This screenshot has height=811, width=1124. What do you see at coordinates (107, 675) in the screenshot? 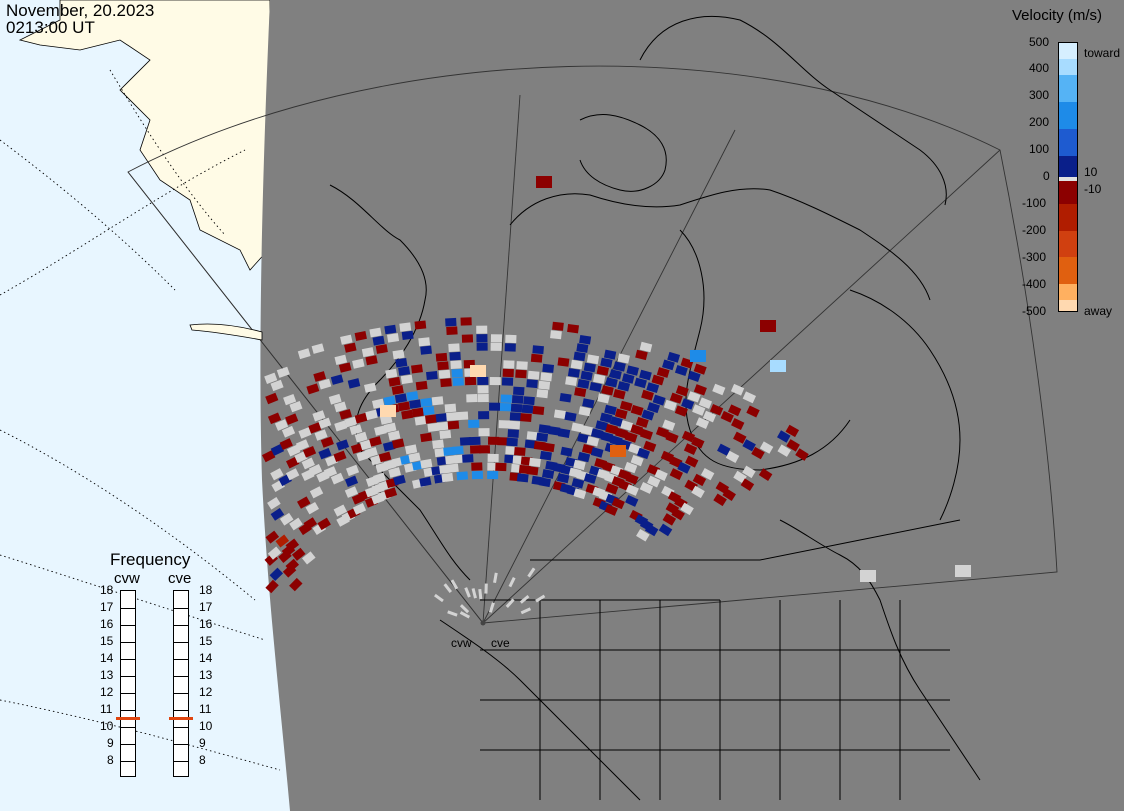
I see `frequency-scale-label: 13` at bounding box center [107, 675].